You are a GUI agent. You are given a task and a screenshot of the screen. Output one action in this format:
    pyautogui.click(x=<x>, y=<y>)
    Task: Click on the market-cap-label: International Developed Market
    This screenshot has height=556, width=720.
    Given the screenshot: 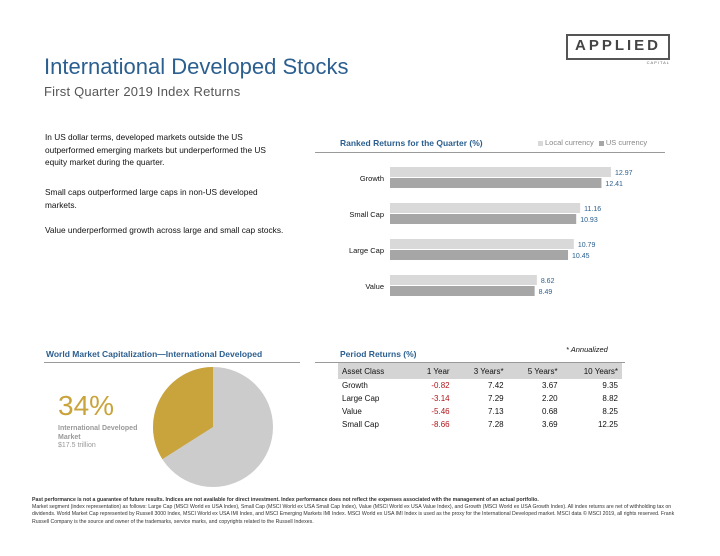 What is the action you would take?
    pyautogui.click(x=98, y=433)
    